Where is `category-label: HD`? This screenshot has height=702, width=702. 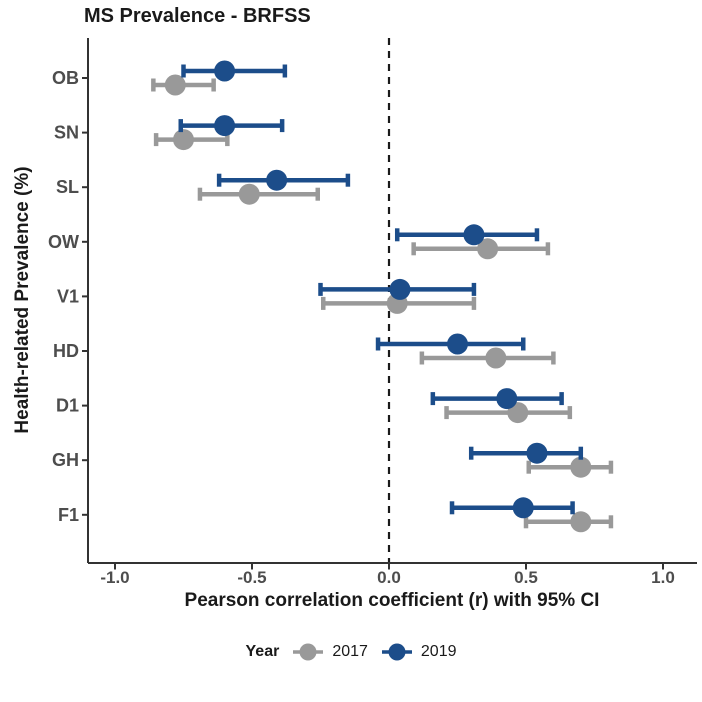
category-label: HD is located at coordinates (66, 351).